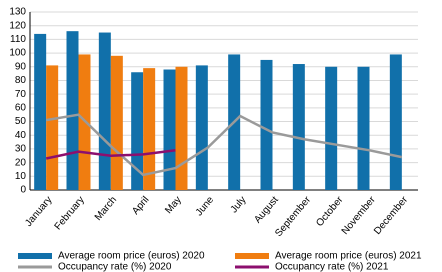  I want to click on y-tick-label: 70, so click(21, 94).